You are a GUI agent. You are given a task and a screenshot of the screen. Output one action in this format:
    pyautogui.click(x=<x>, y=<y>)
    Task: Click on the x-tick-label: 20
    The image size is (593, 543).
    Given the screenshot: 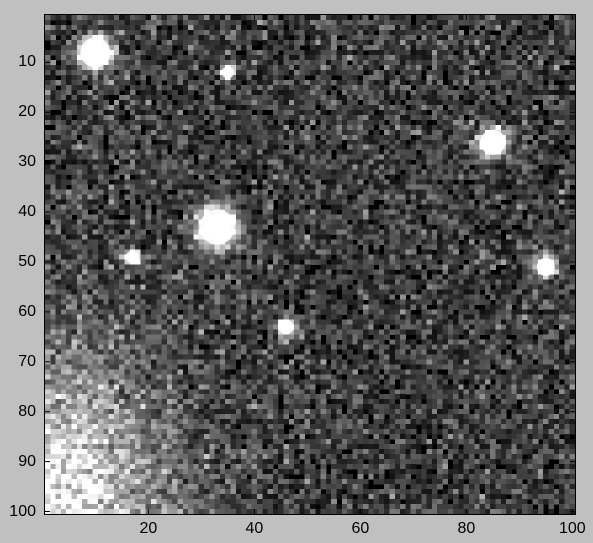 What is the action you would take?
    pyautogui.click(x=148, y=528)
    